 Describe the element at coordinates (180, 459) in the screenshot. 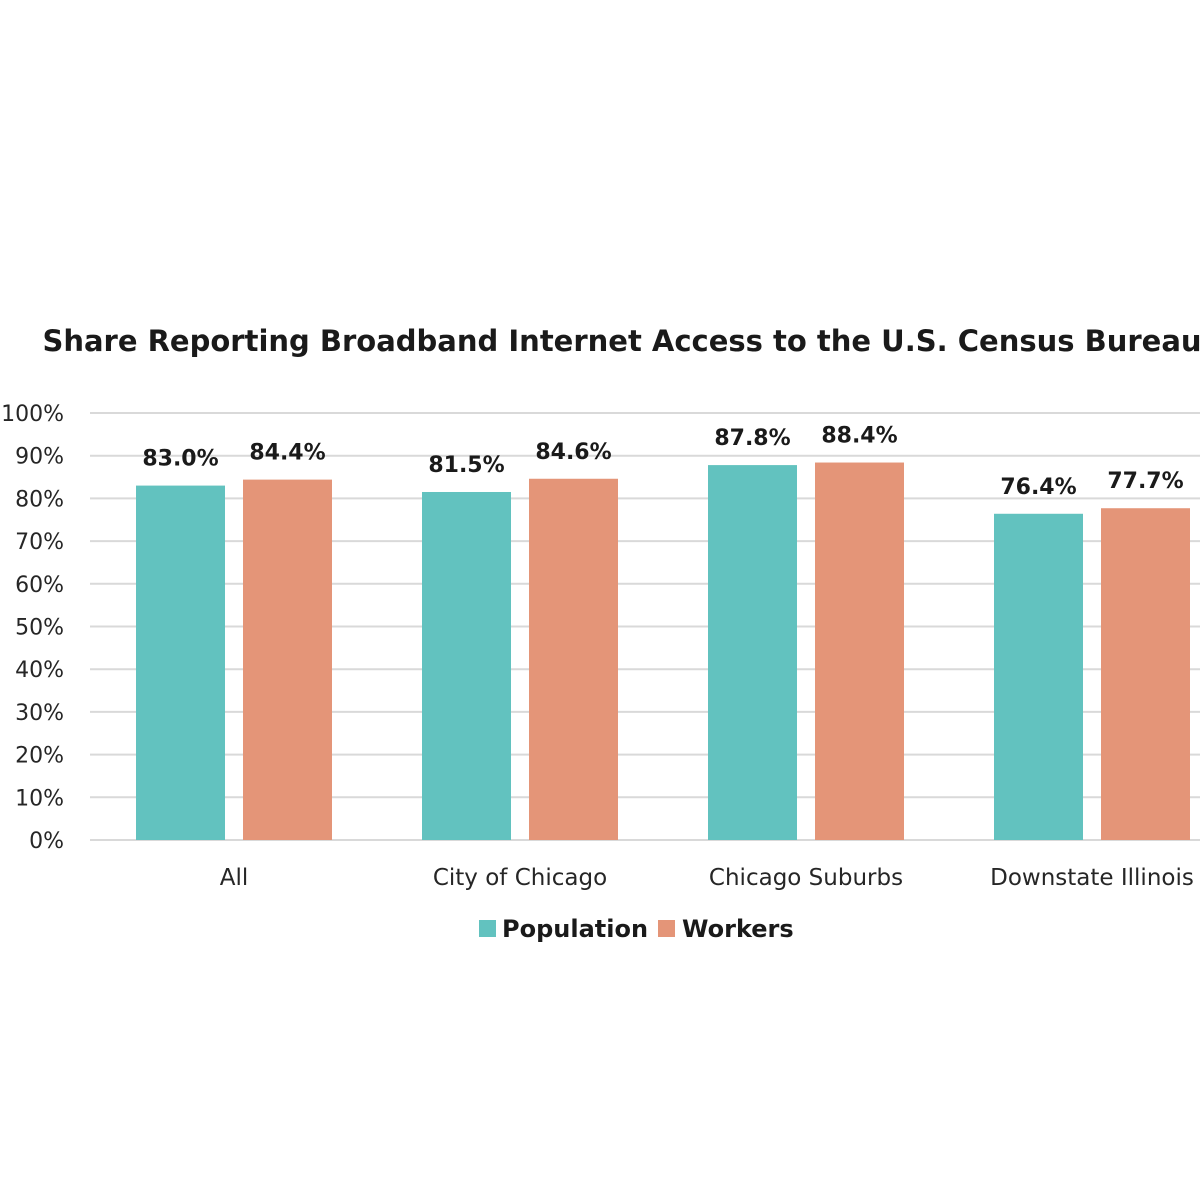

I see `data-label: 83.0%` at that location.